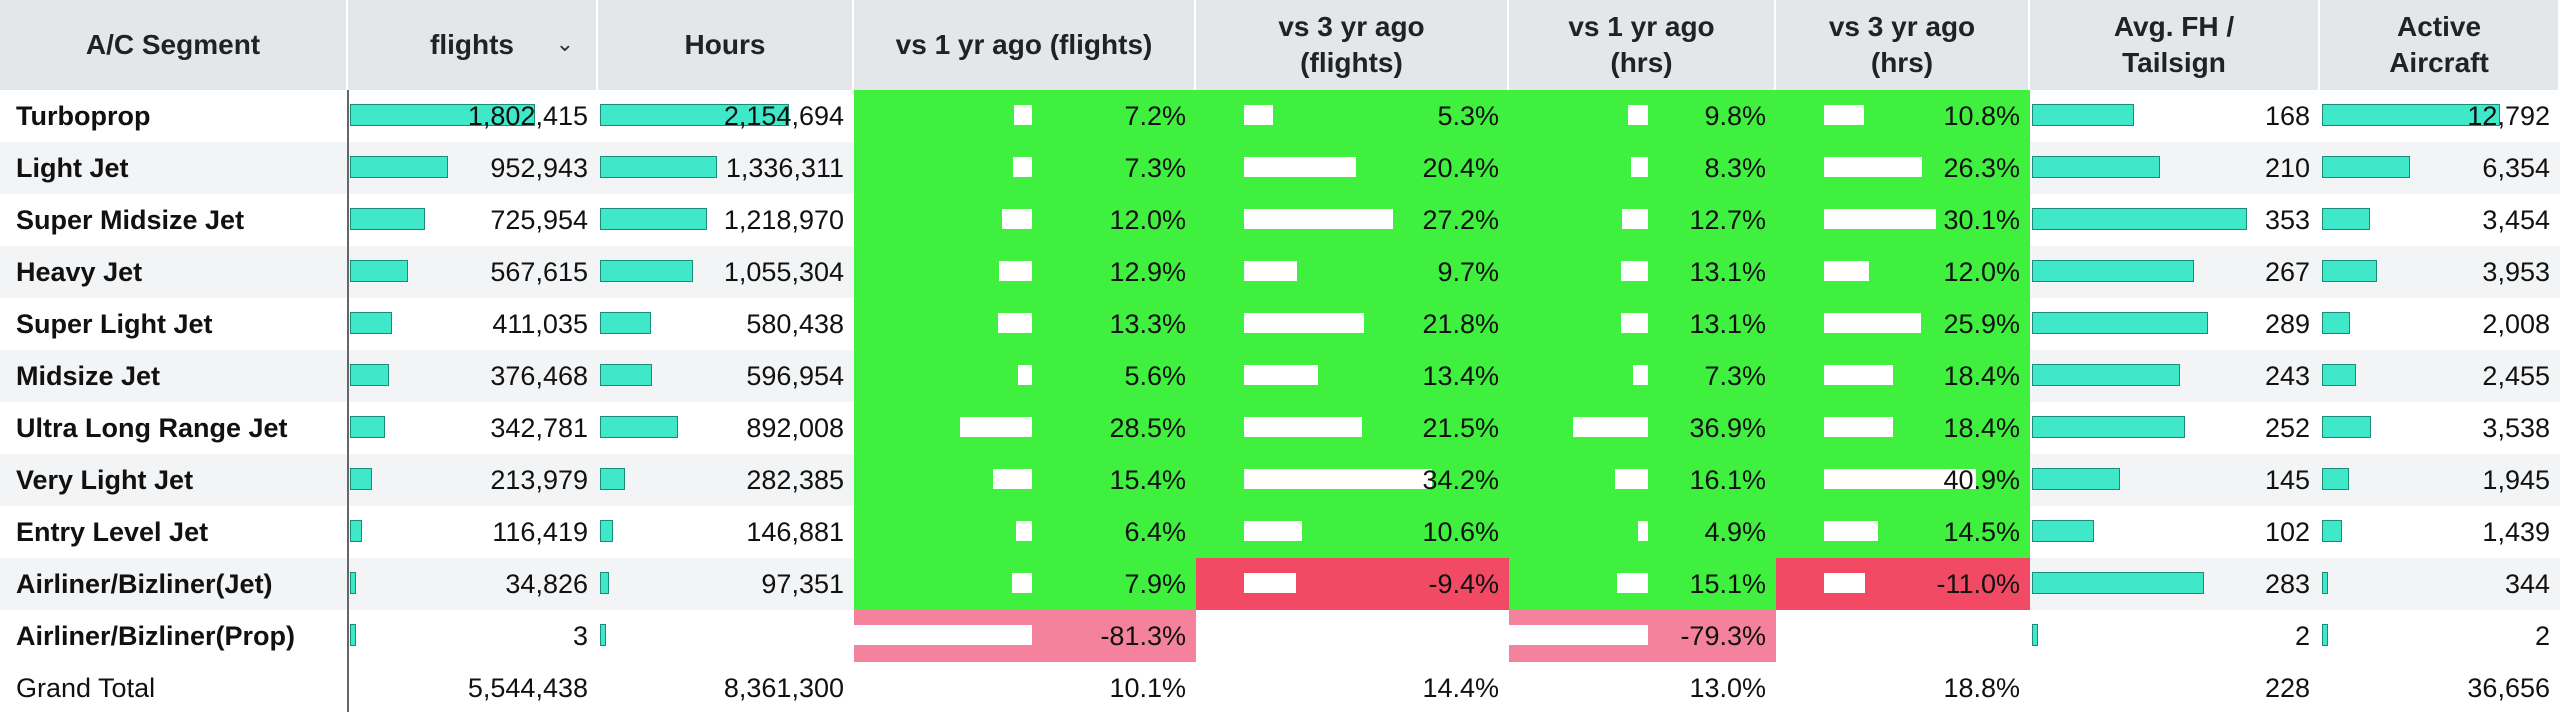 The image size is (2560, 714). Describe the element at coordinates (539, 428) in the screenshot. I see `cell-value: 342,781` at that location.